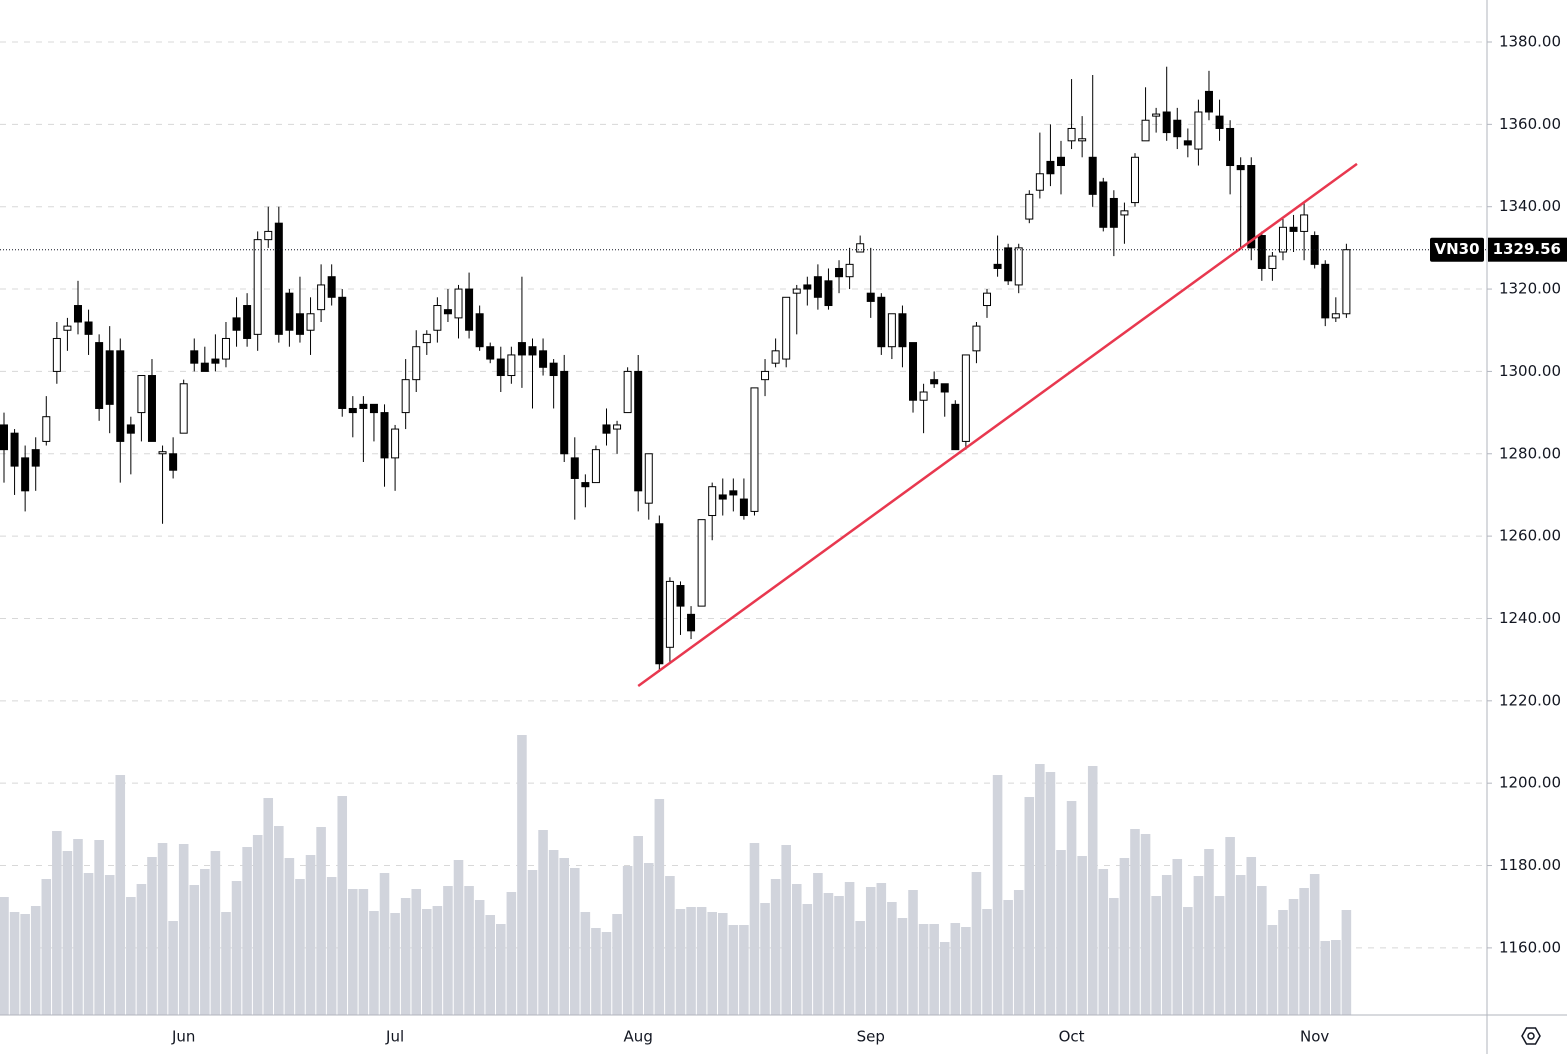 This screenshot has height=1054, width=1567. Describe the element at coordinates (1530, 700) in the screenshot. I see `y-tick-label: 1220.00` at that location.